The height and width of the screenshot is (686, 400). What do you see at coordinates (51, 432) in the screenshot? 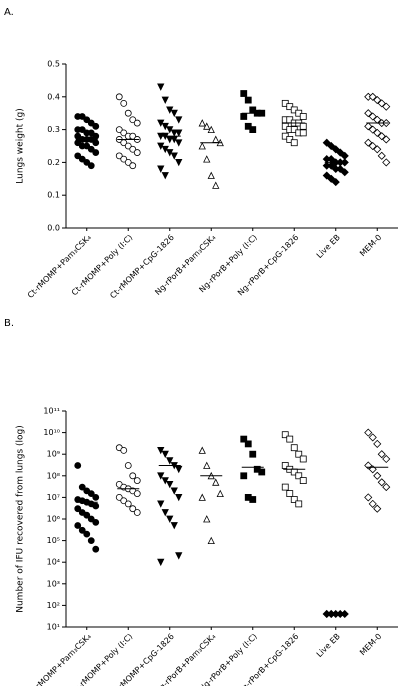
I see `y-tick-label: 10¹⁰` at bounding box center [51, 432].